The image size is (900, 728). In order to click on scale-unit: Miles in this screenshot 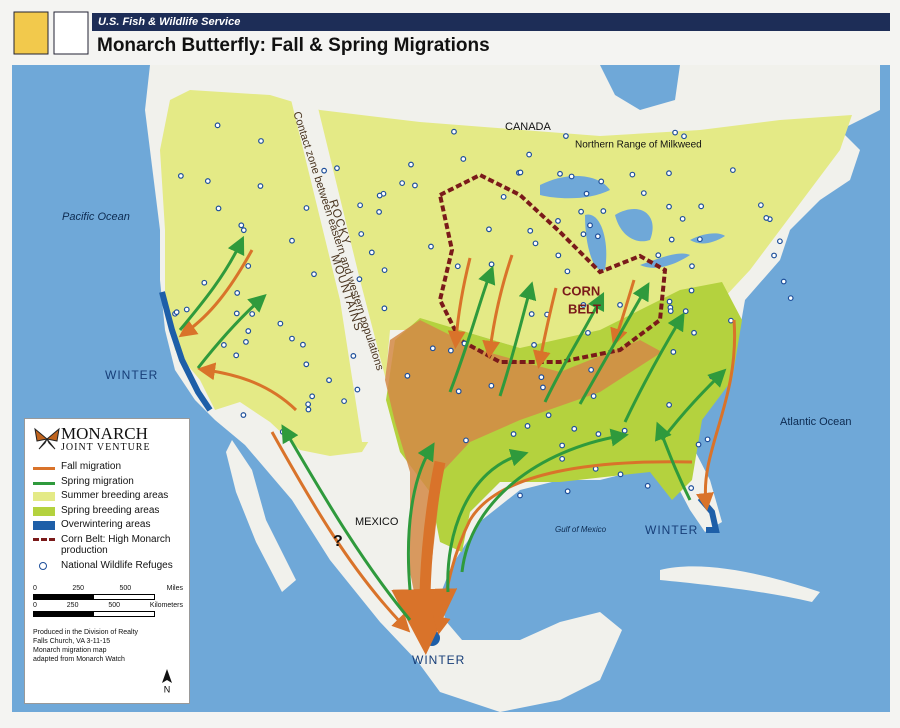, I will do `click(174, 589)`.